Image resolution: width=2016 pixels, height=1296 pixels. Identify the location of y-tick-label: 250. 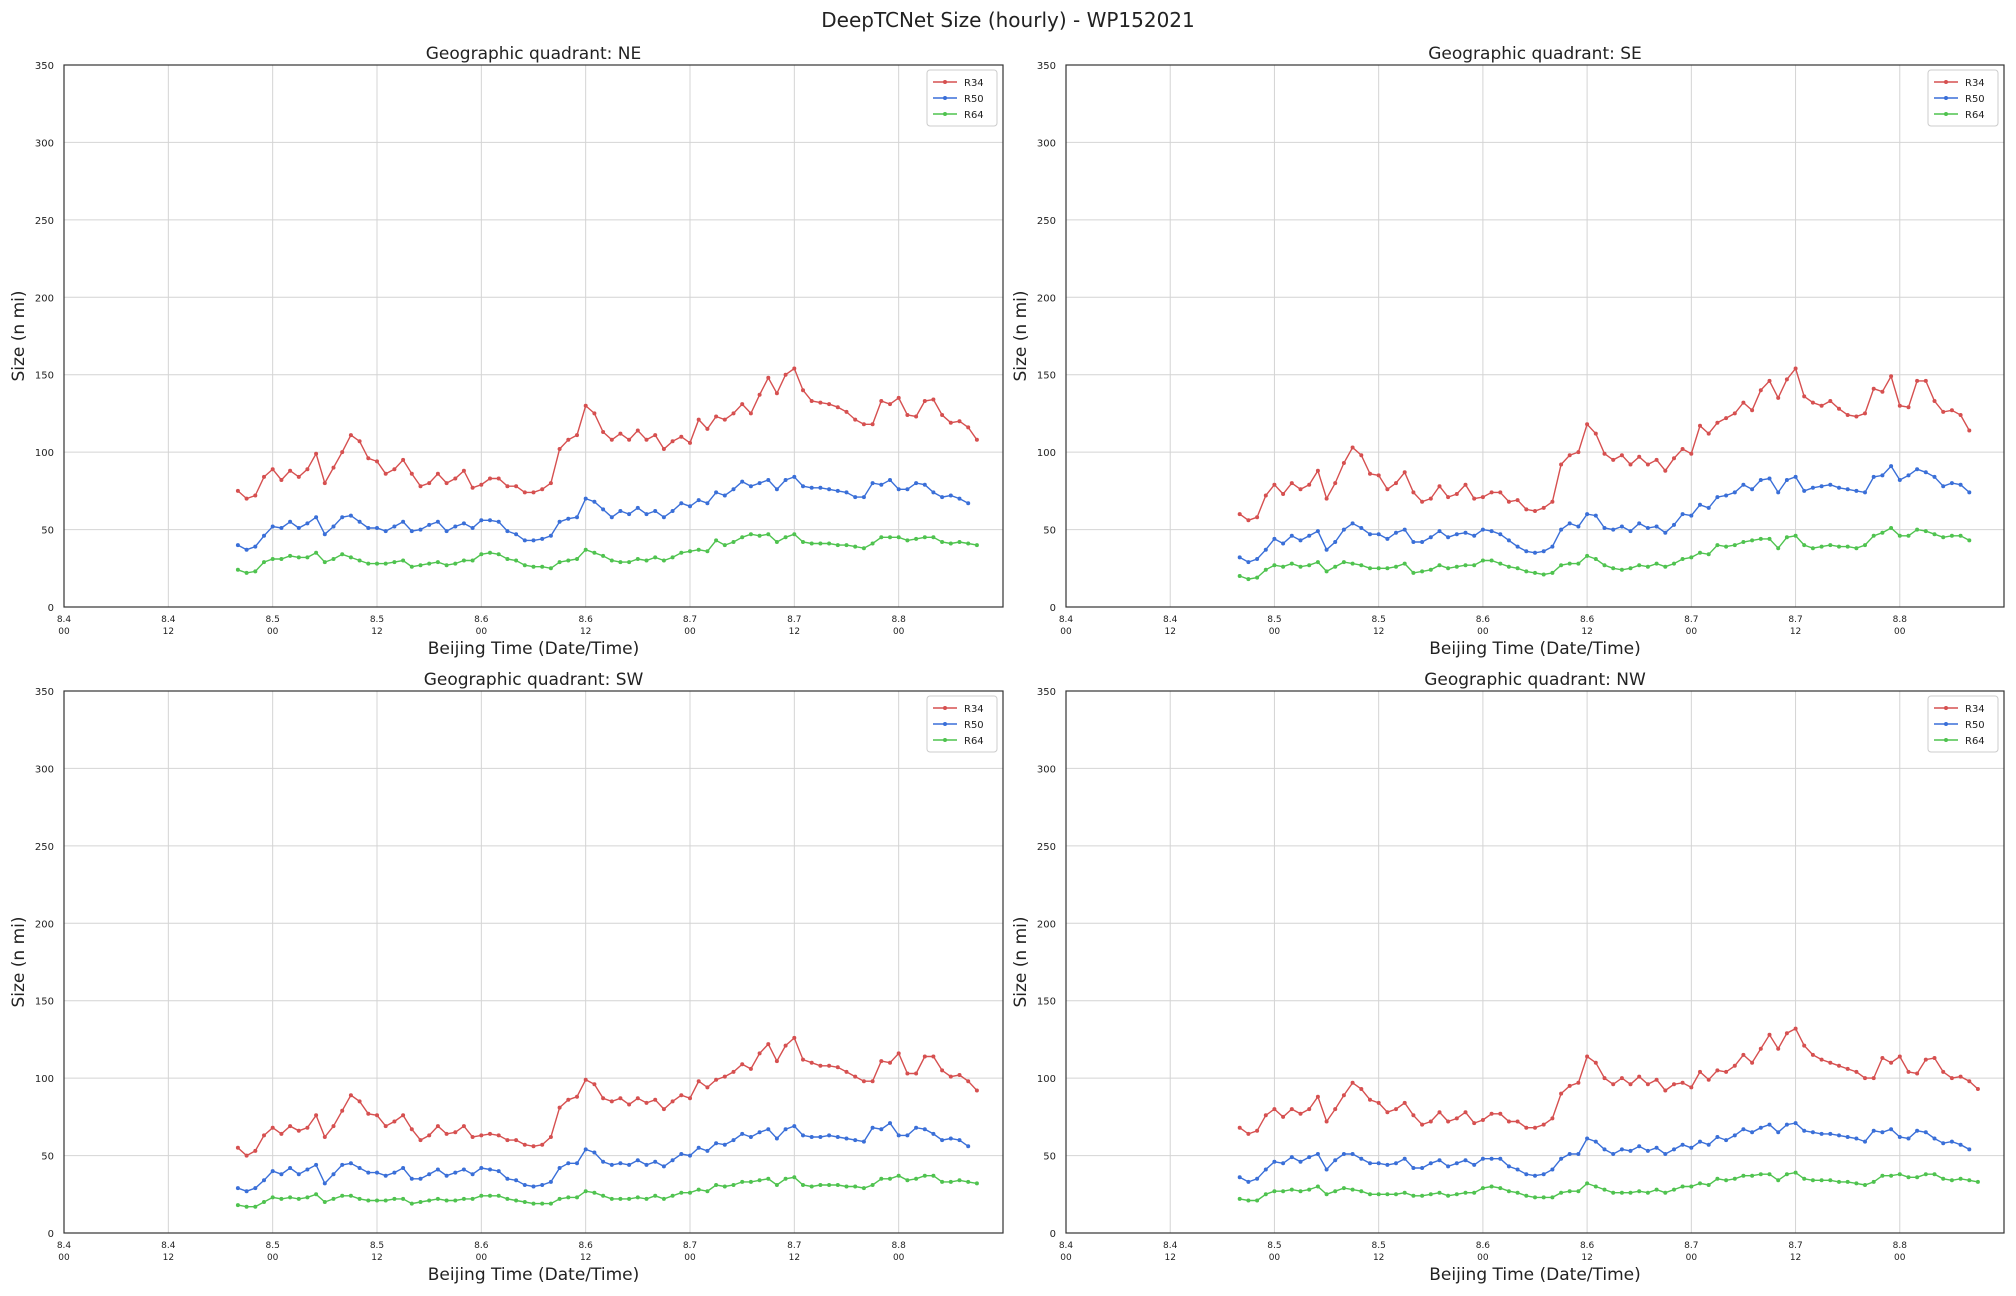
(1046, 221).